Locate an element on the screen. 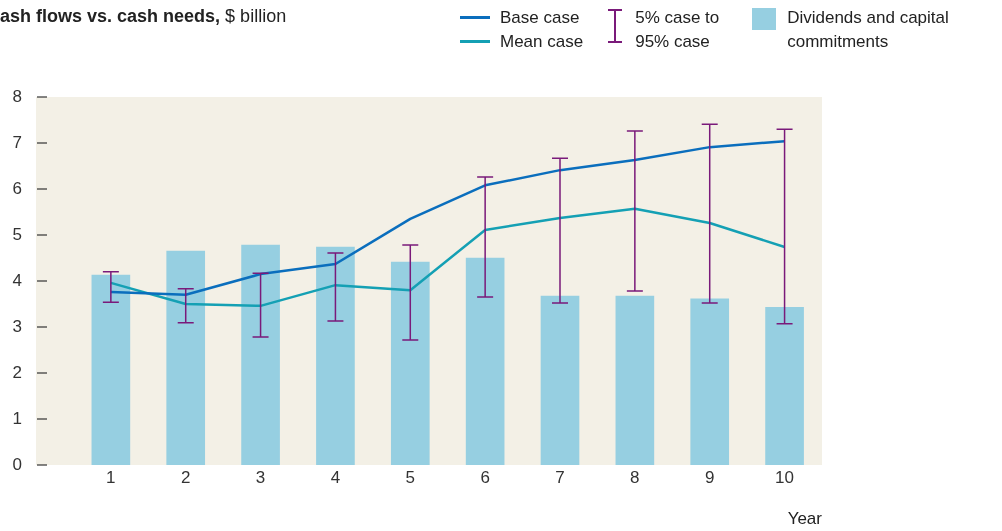  chart-title: ash flows vs. cash needs, is located at coordinates (110, 16).